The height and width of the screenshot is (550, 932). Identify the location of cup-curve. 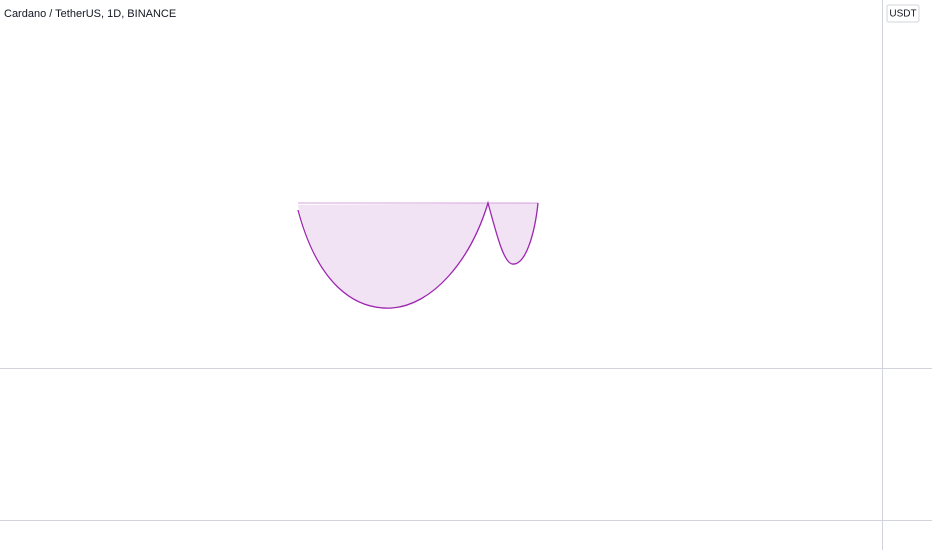
(418, 254).